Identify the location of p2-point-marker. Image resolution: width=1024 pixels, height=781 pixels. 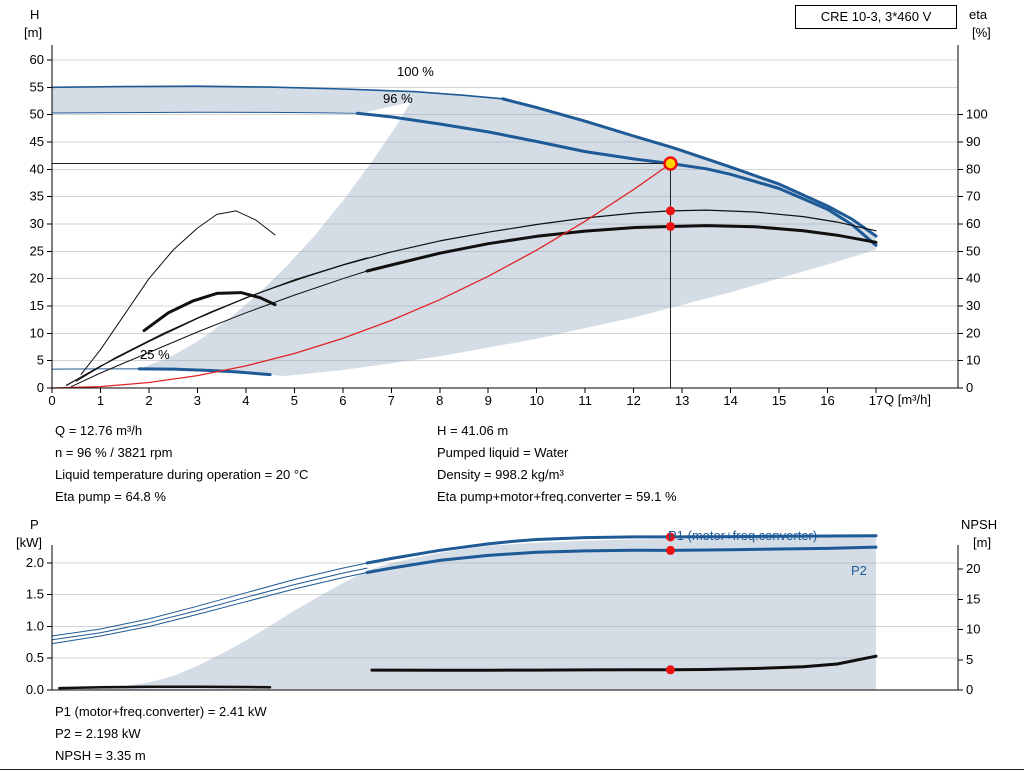
(670, 550).